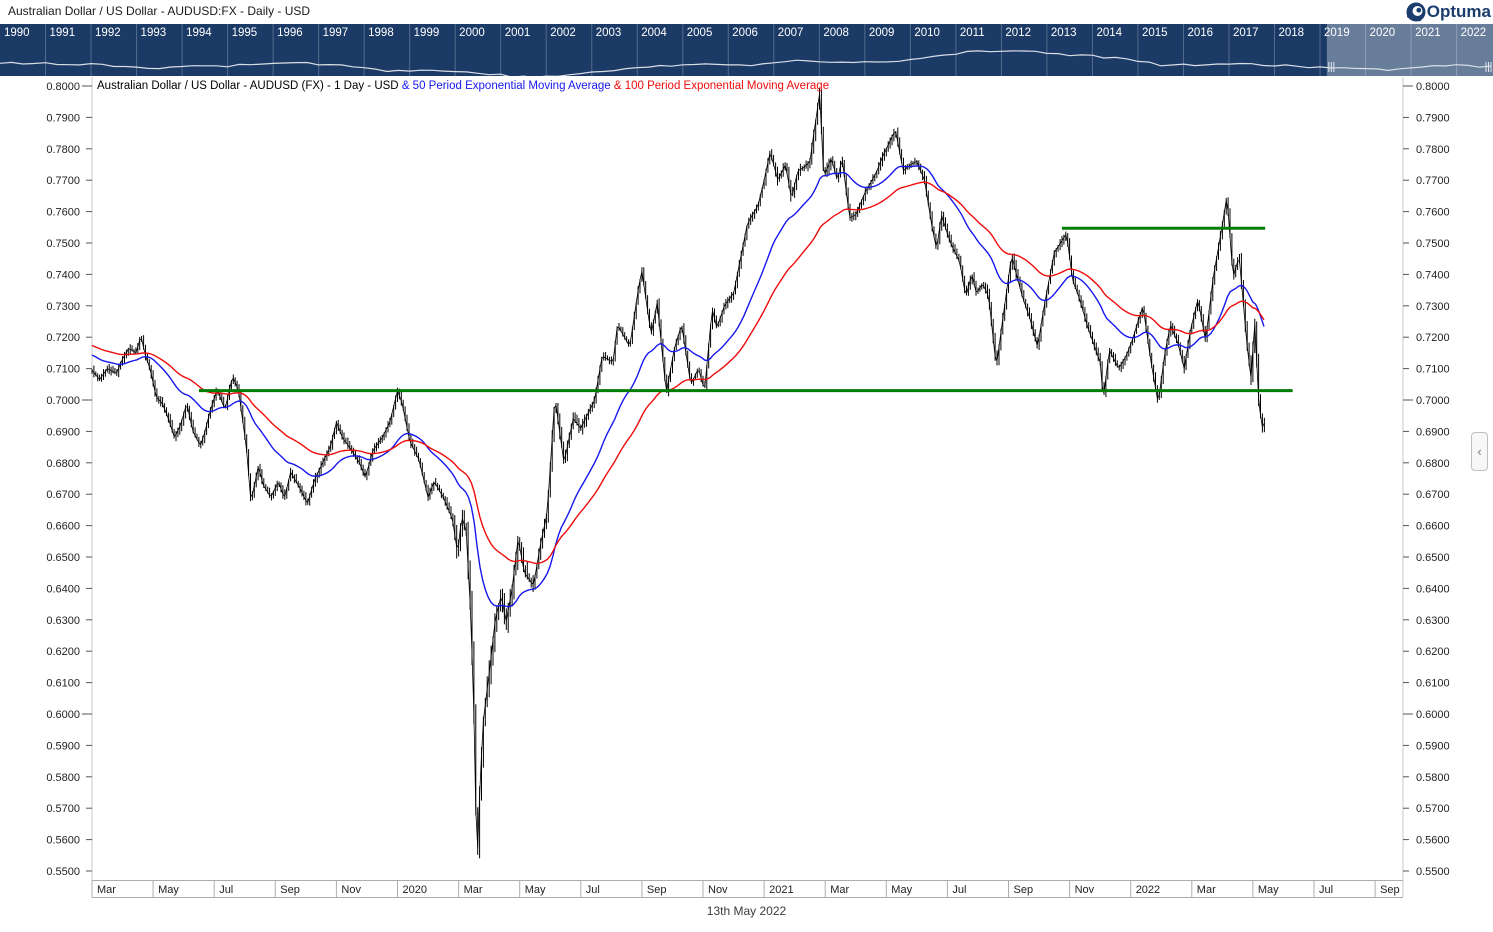  Describe the element at coordinates (199, 33) in the screenshot. I see `timeline-year-label: 1994` at that location.